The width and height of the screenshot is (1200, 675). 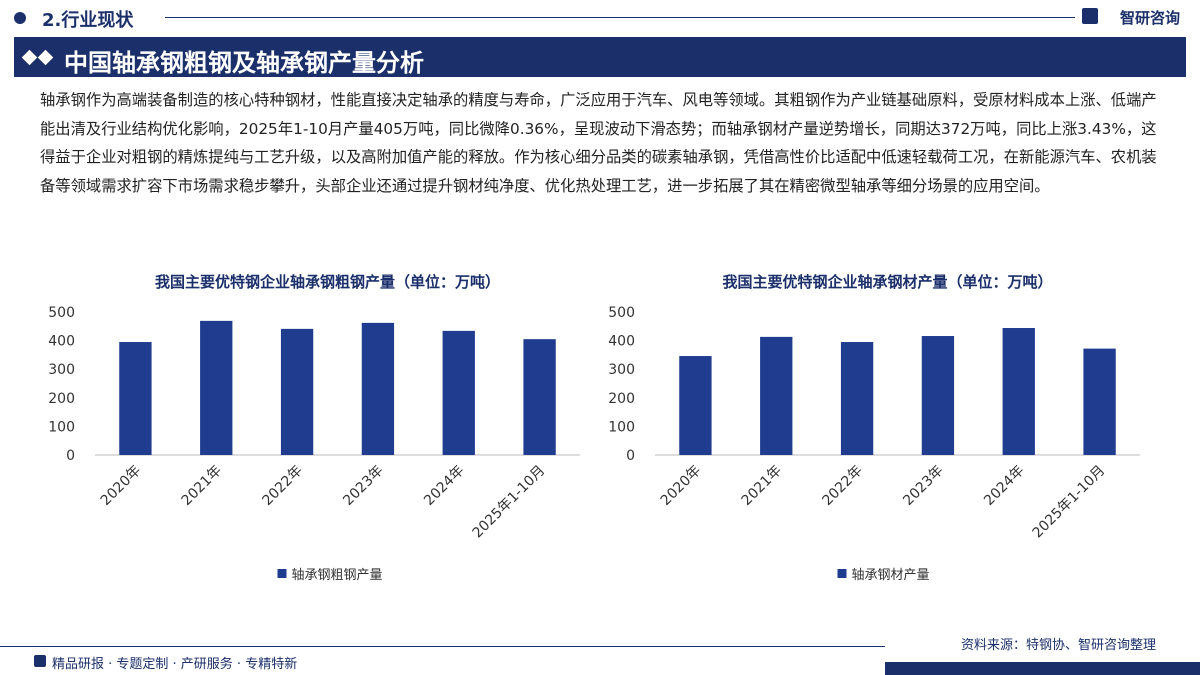 I want to click on tagline: 精品研报 · 专题定制 · 产研服务 · 专精特新, so click(x=175, y=664).